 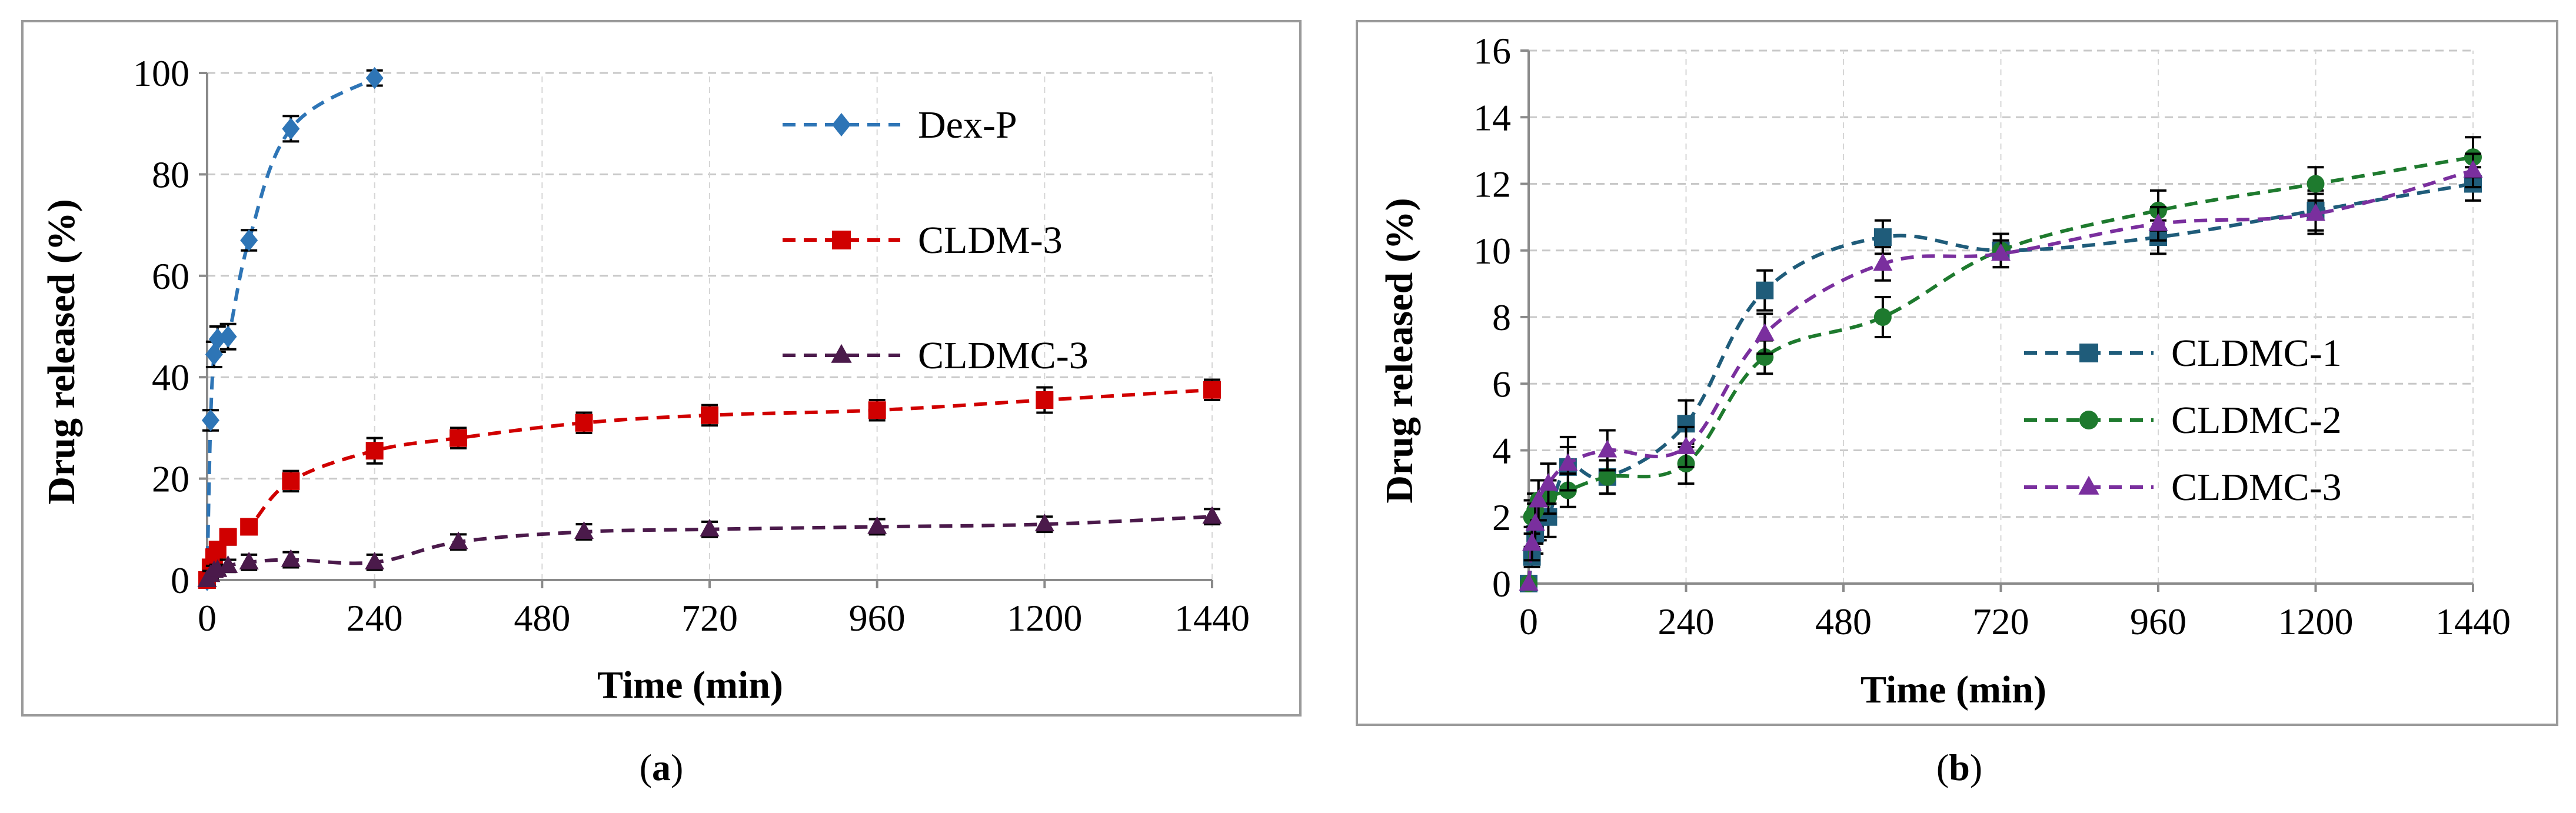 I want to click on panel-b-caption-letter: b, so click(x=1959, y=767).